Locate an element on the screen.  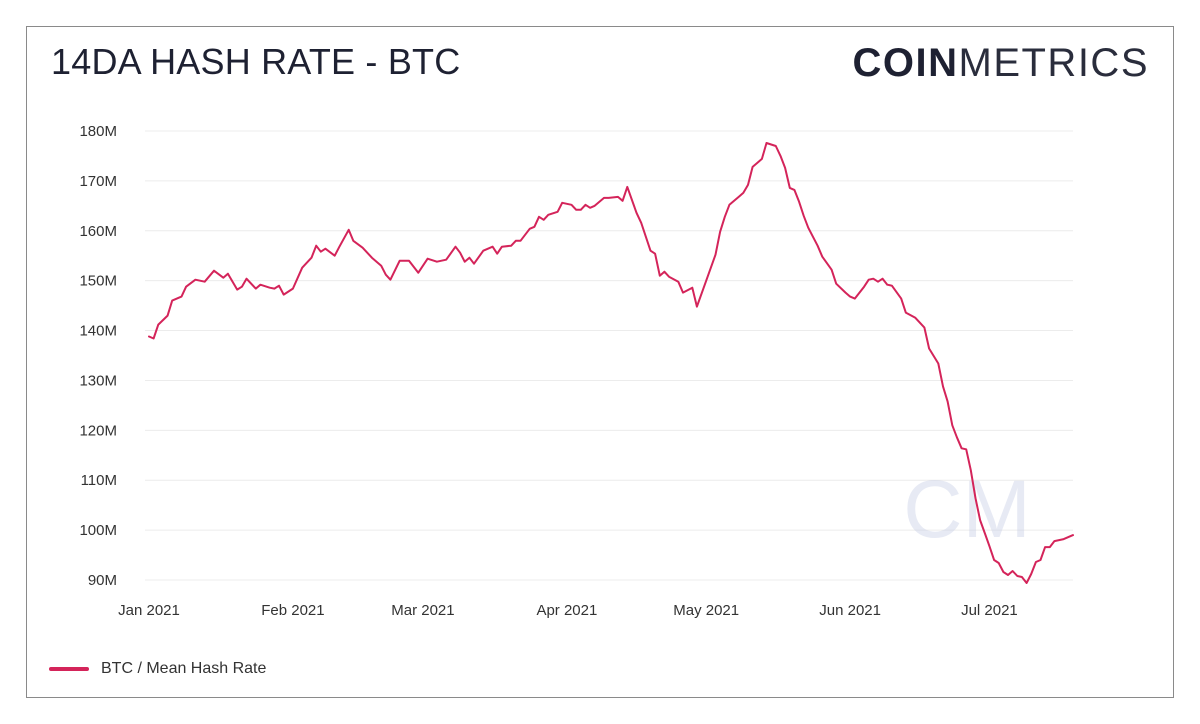
logo-light-text: METRICS is located at coordinates (1053, 63).